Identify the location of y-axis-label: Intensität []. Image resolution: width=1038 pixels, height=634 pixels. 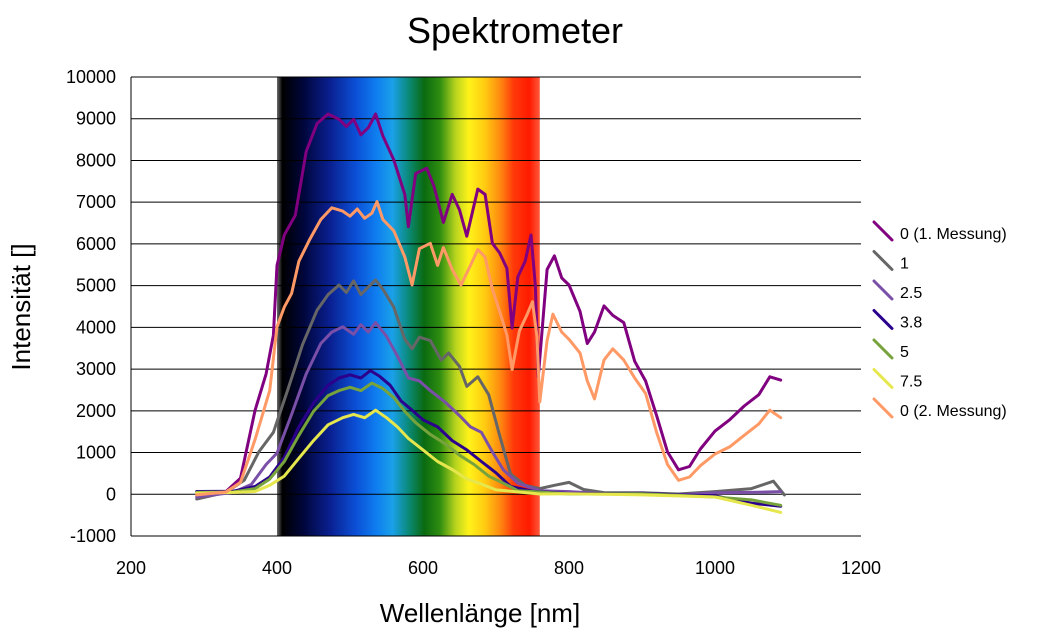
(21, 306).